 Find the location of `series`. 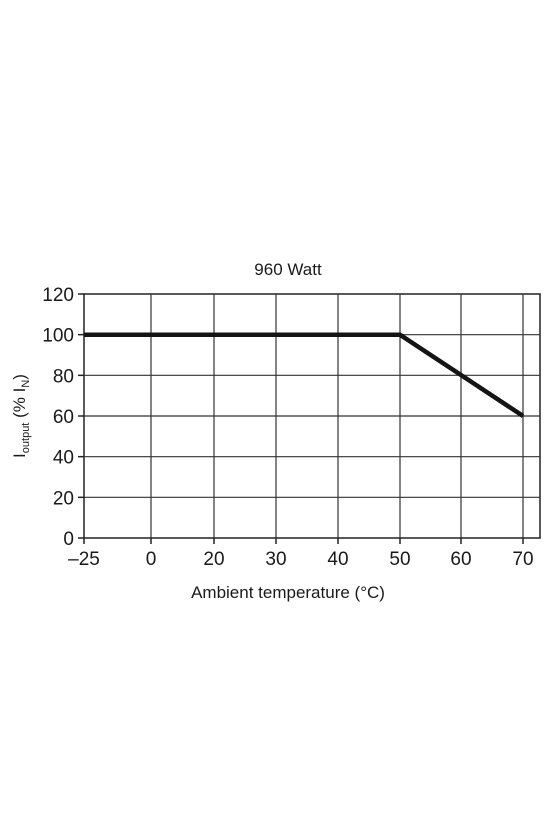

series is located at coordinates (304, 375).